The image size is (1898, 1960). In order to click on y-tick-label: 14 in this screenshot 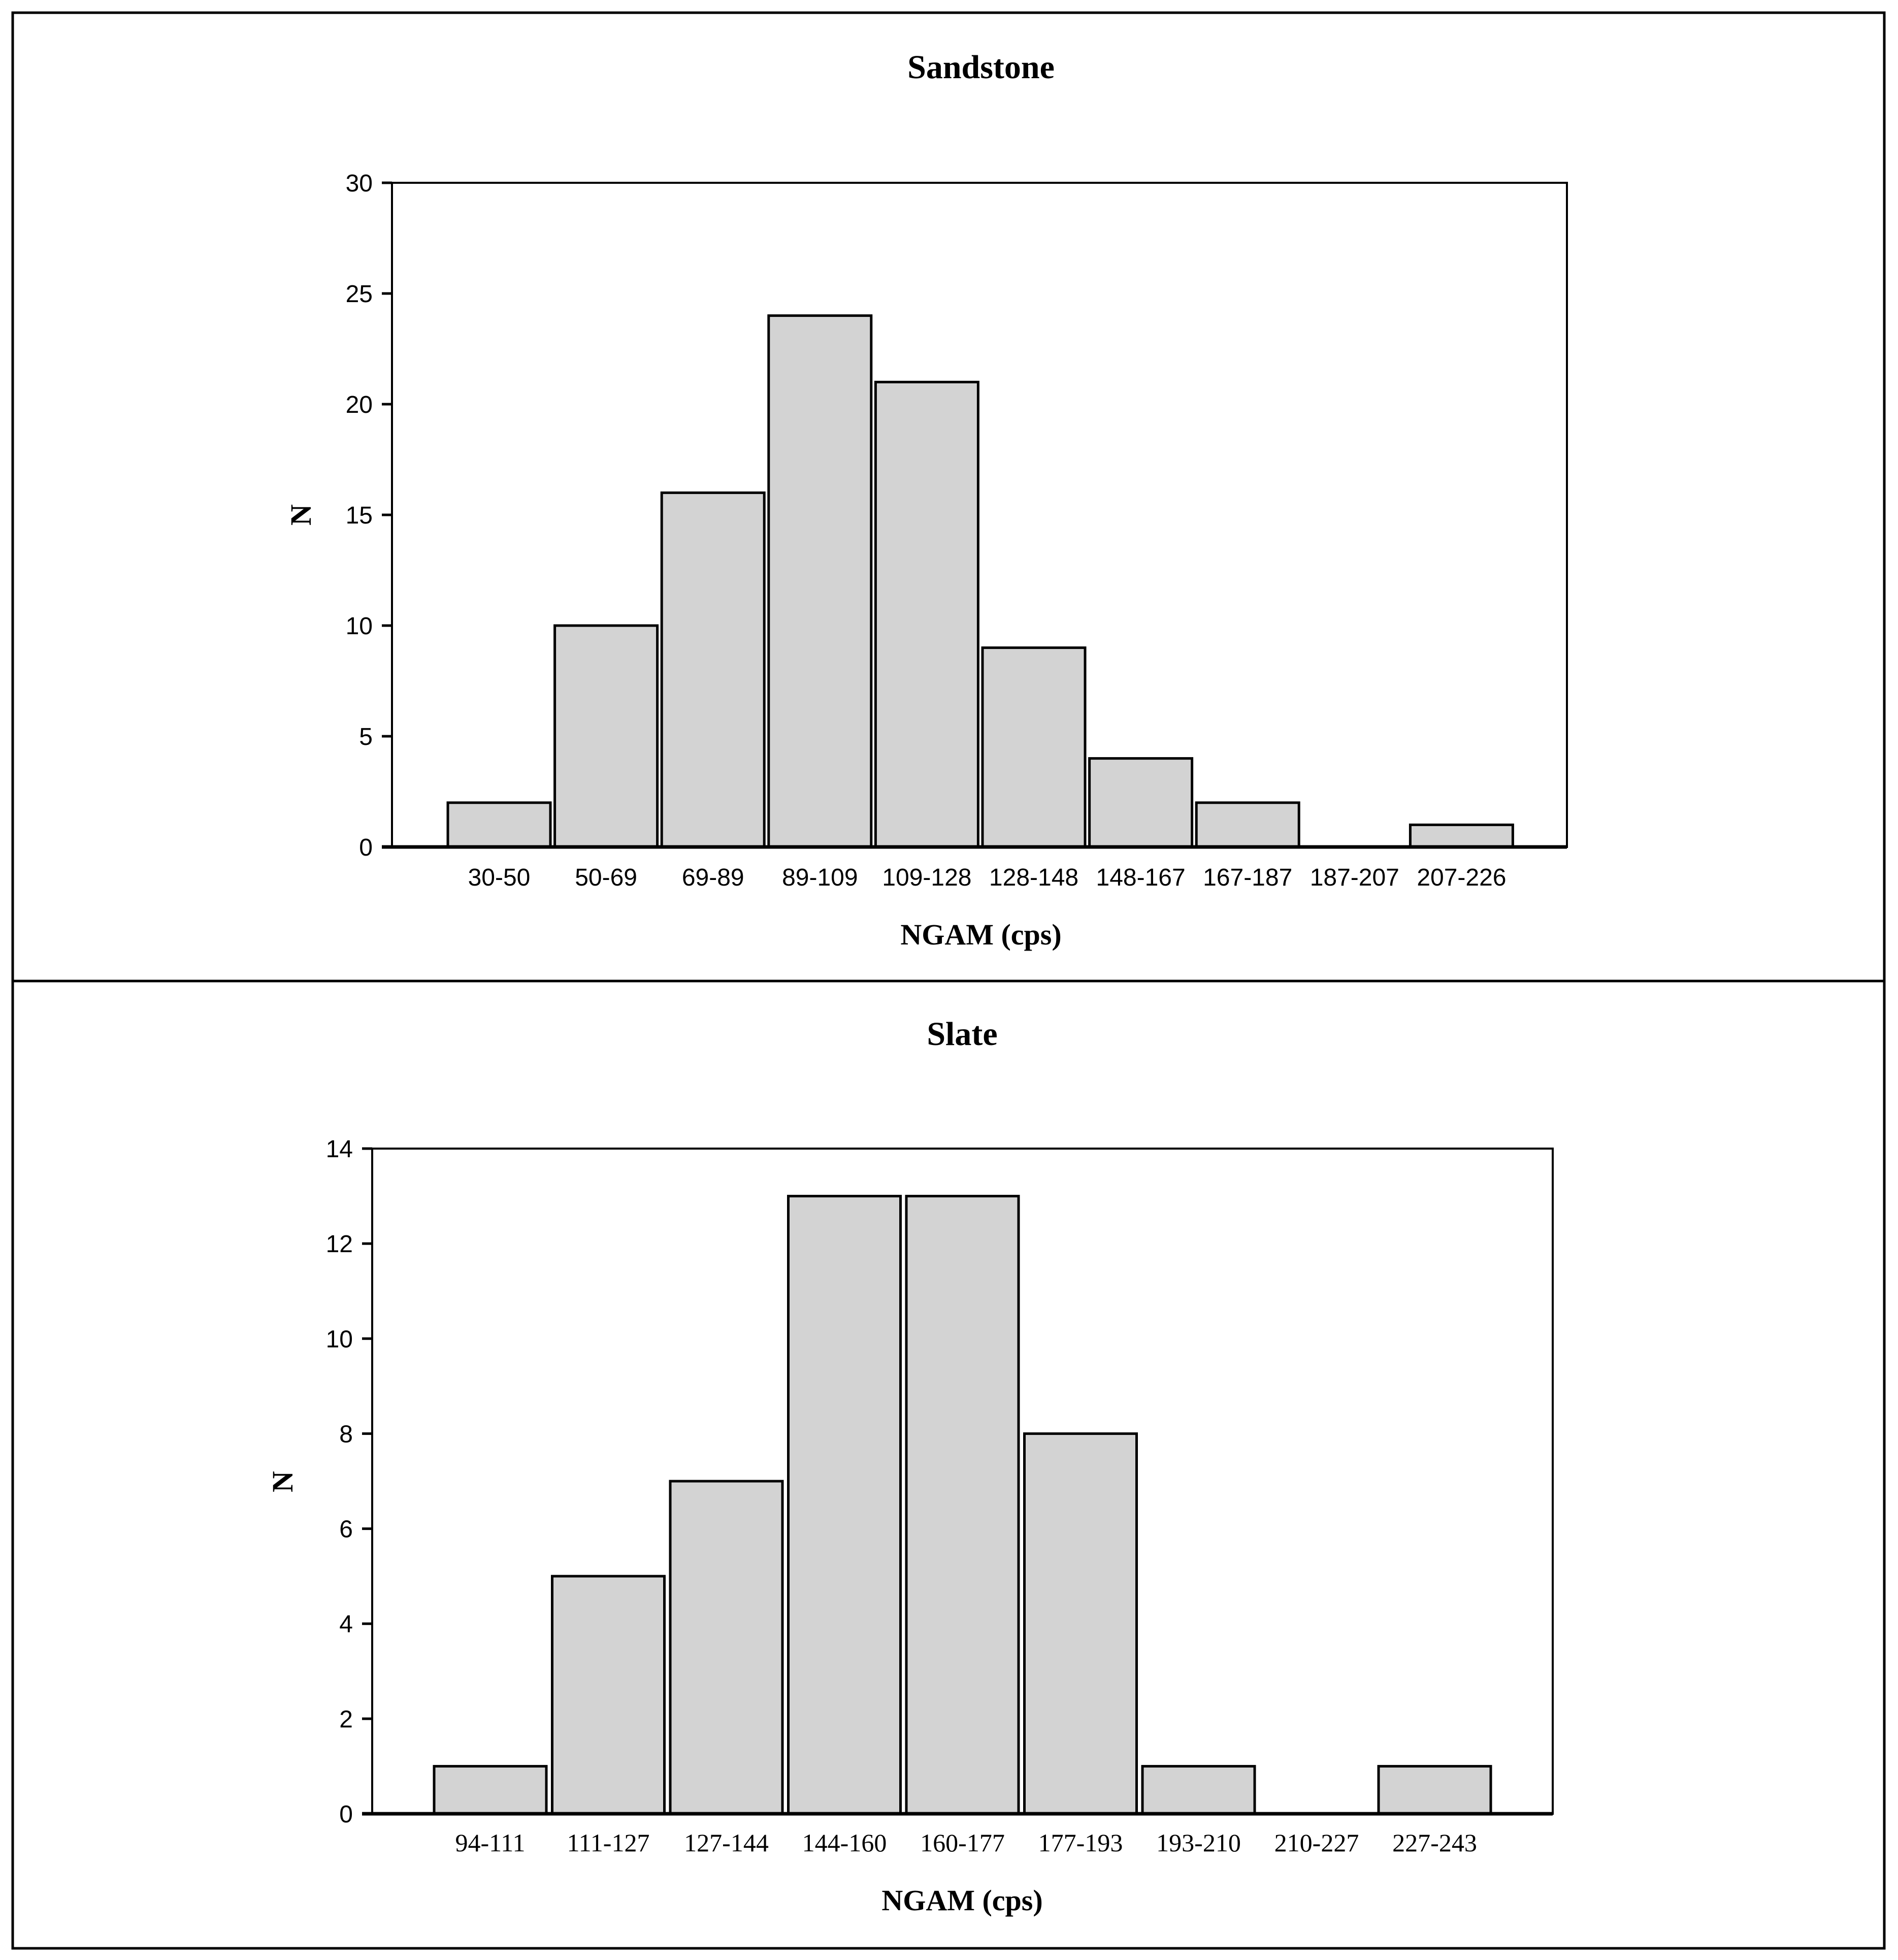, I will do `click(339, 1150)`.